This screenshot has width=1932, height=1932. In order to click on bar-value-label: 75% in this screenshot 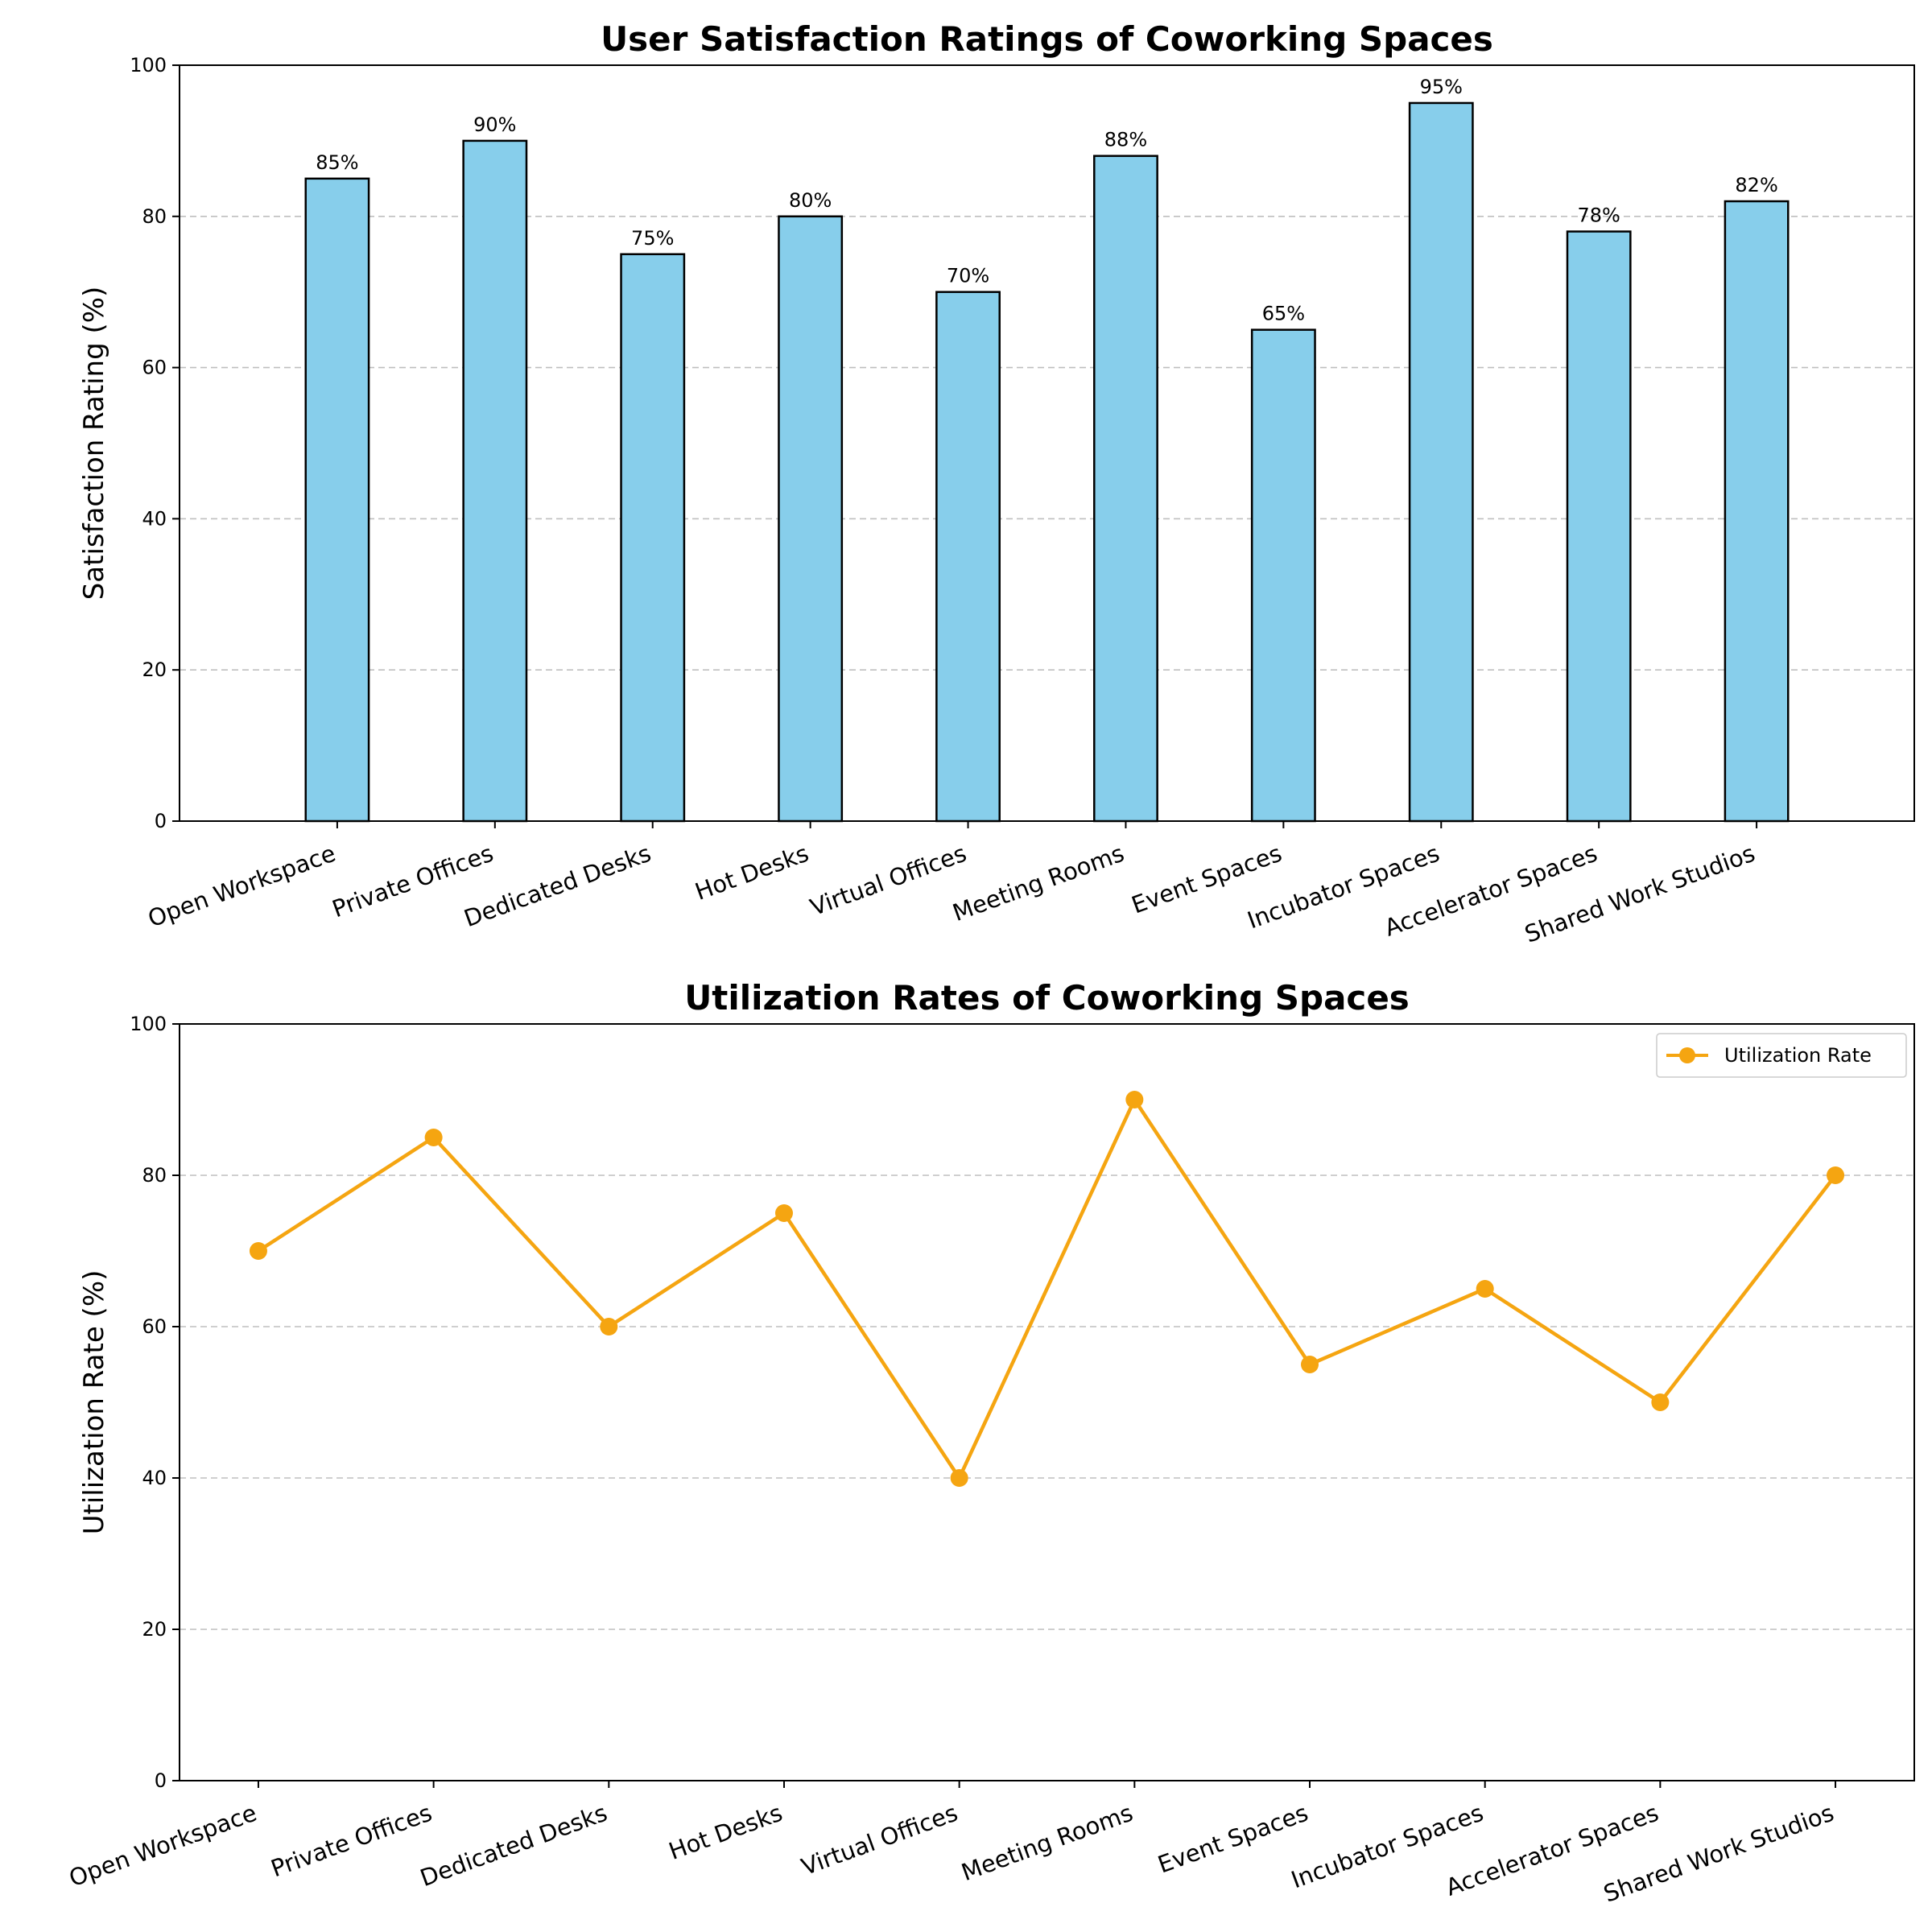, I will do `click(652, 238)`.